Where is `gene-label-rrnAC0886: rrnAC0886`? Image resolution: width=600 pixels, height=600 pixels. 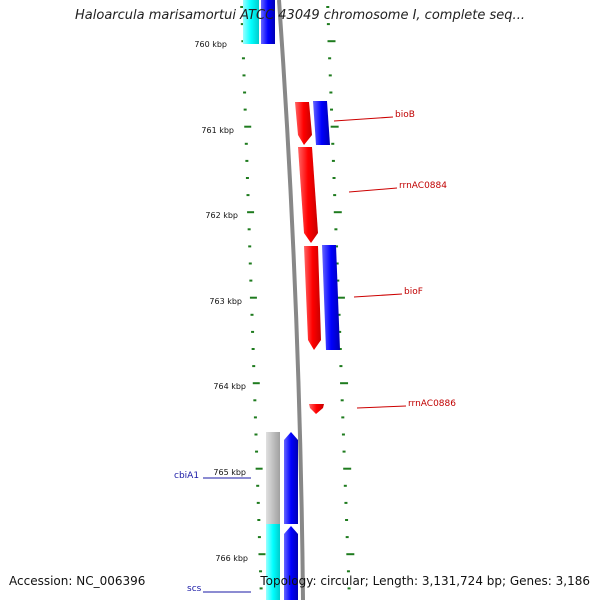 gene-label-rrnAC0886: rrnAC0886 is located at coordinates (432, 404).